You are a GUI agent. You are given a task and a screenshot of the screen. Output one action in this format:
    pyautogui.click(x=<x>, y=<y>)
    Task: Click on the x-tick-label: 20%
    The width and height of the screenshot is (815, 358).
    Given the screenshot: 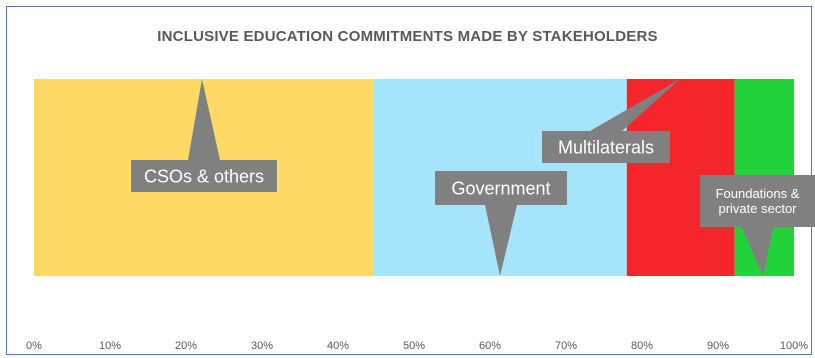 What is the action you would take?
    pyautogui.click(x=186, y=346)
    